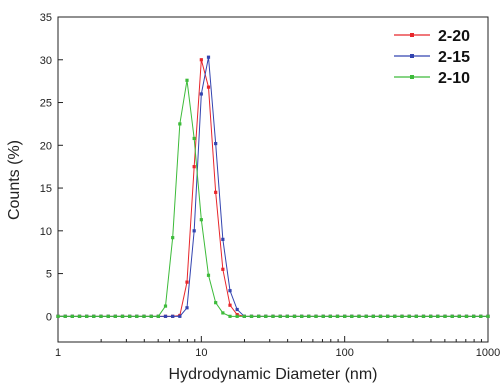 Image resolution: width=502 pixels, height=384 pixels. What do you see at coordinates (488, 353) in the screenshot?
I see `x-tick-label: 1000` at bounding box center [488, 353].